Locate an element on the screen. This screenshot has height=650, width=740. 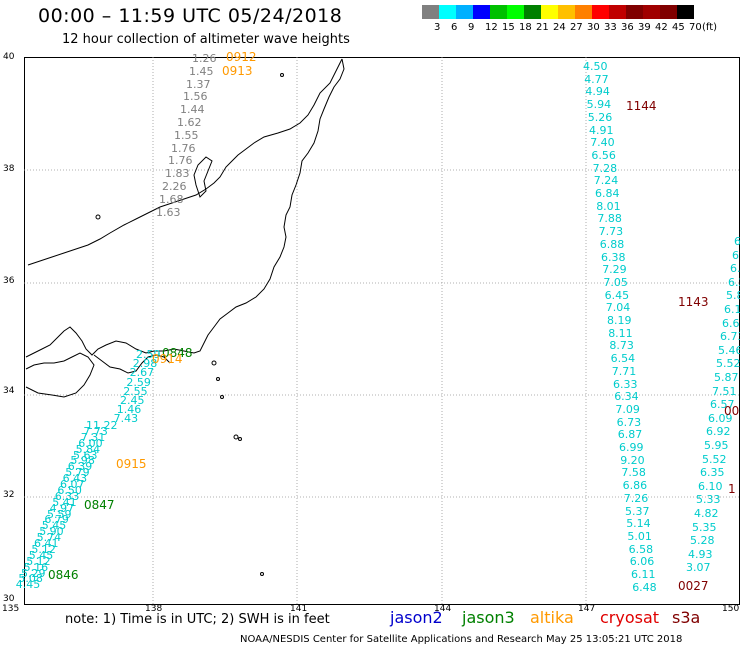
jason3-value: 6.33 is located at coordinates (67, 496).